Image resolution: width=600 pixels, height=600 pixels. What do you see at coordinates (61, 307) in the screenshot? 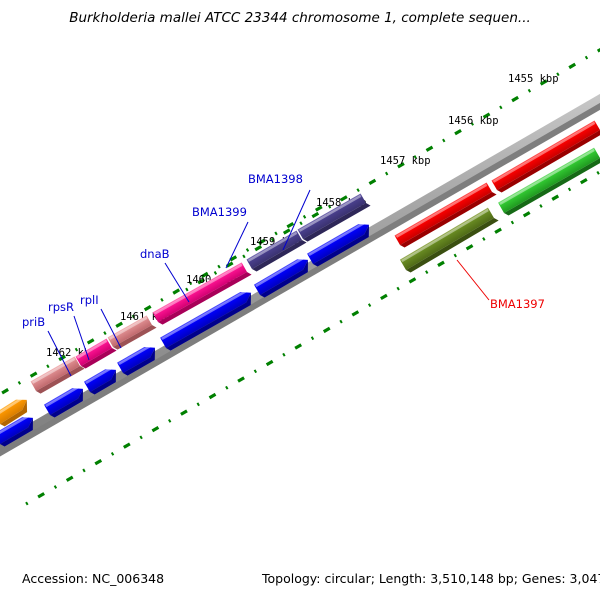
I see `gene-label: rpsR` at bounding box center [61, 307].